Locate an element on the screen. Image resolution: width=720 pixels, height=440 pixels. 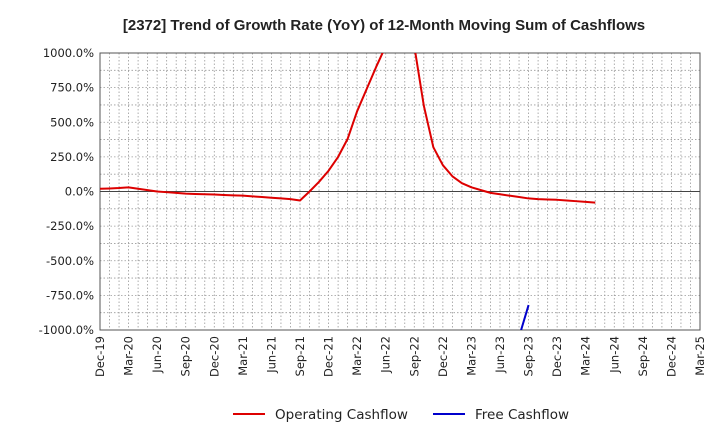
x-tick-label: Sep-20 is located at coordinates (186, 356).